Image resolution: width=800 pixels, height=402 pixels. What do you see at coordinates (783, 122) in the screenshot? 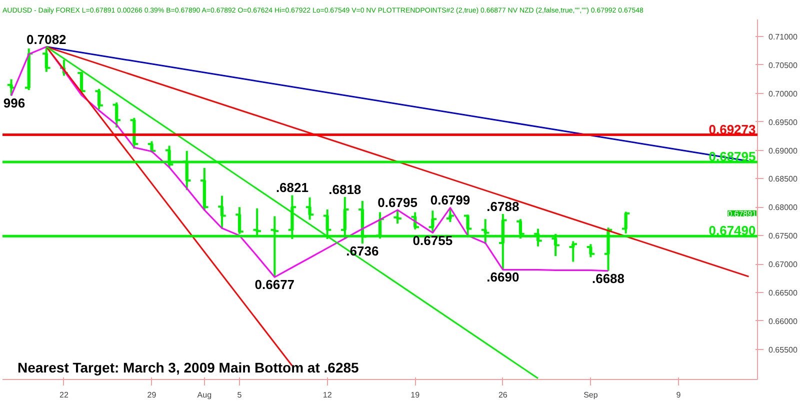
I see `y-tick-label: 0.69500` at bounding box center [783, 122].